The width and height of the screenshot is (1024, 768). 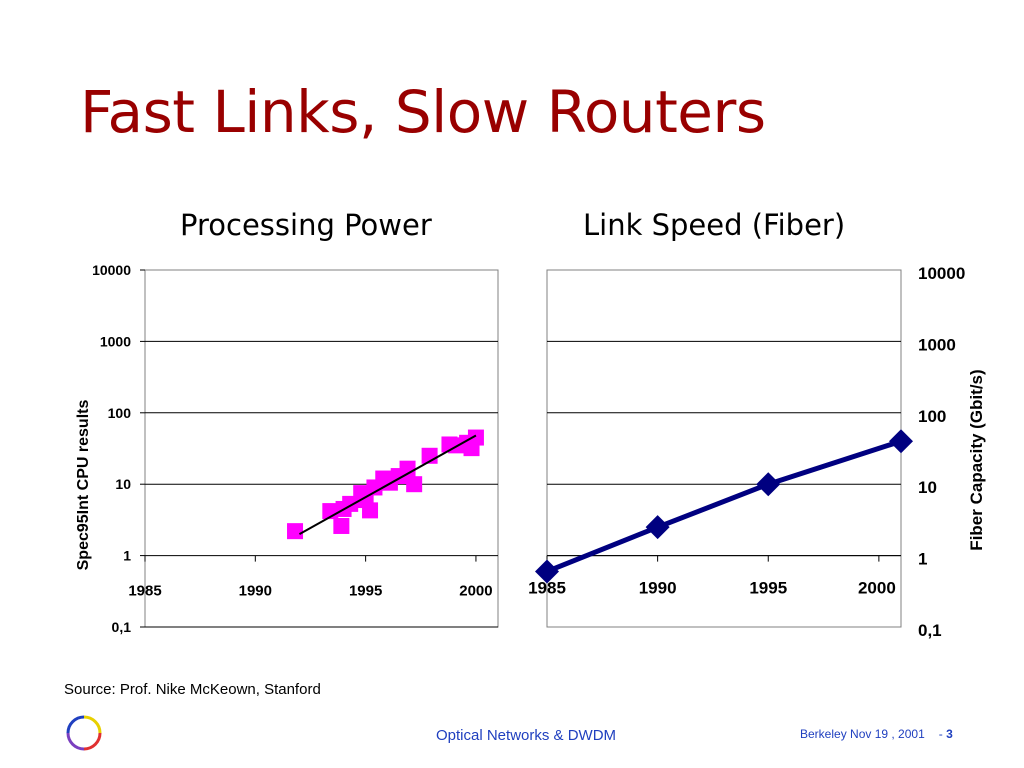 What do you see at coordinates (84, 733) in the screenshot?
I see `ring-logo-icon` at bounding box center [84, 733].